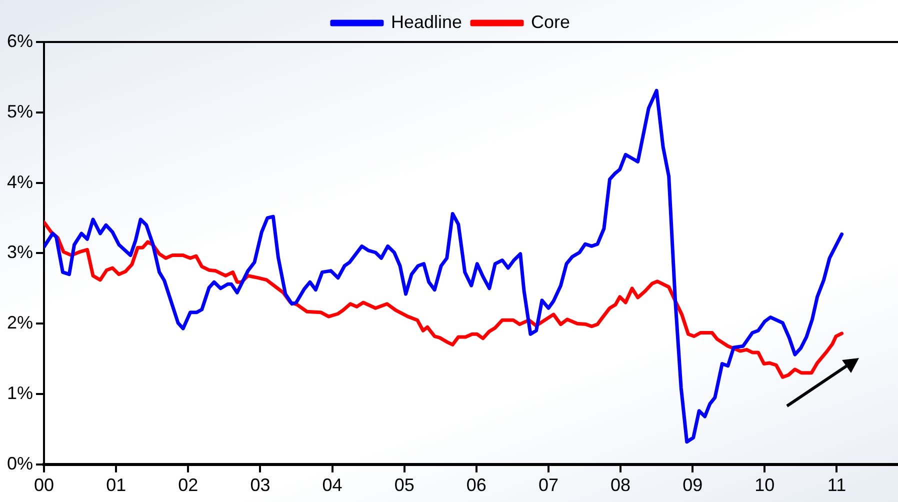 The width and height of the screenshot is (898, 502). Describe the element at coordinates (20, 463) in the screenshot. I see `y-tick-label: 0%` at that location.